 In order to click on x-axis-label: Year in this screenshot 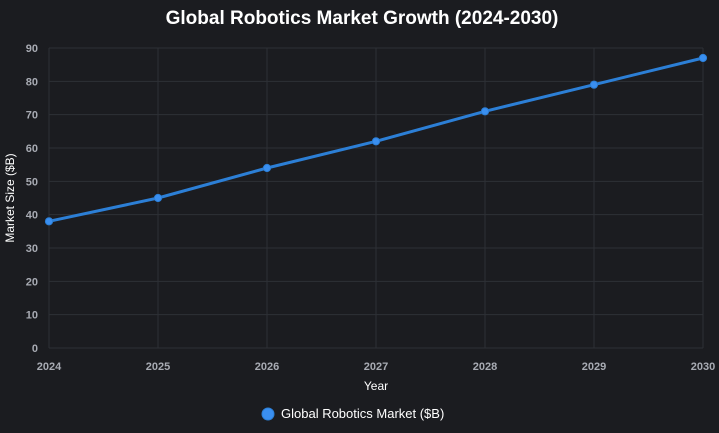, I will do `click(376, 386)`.